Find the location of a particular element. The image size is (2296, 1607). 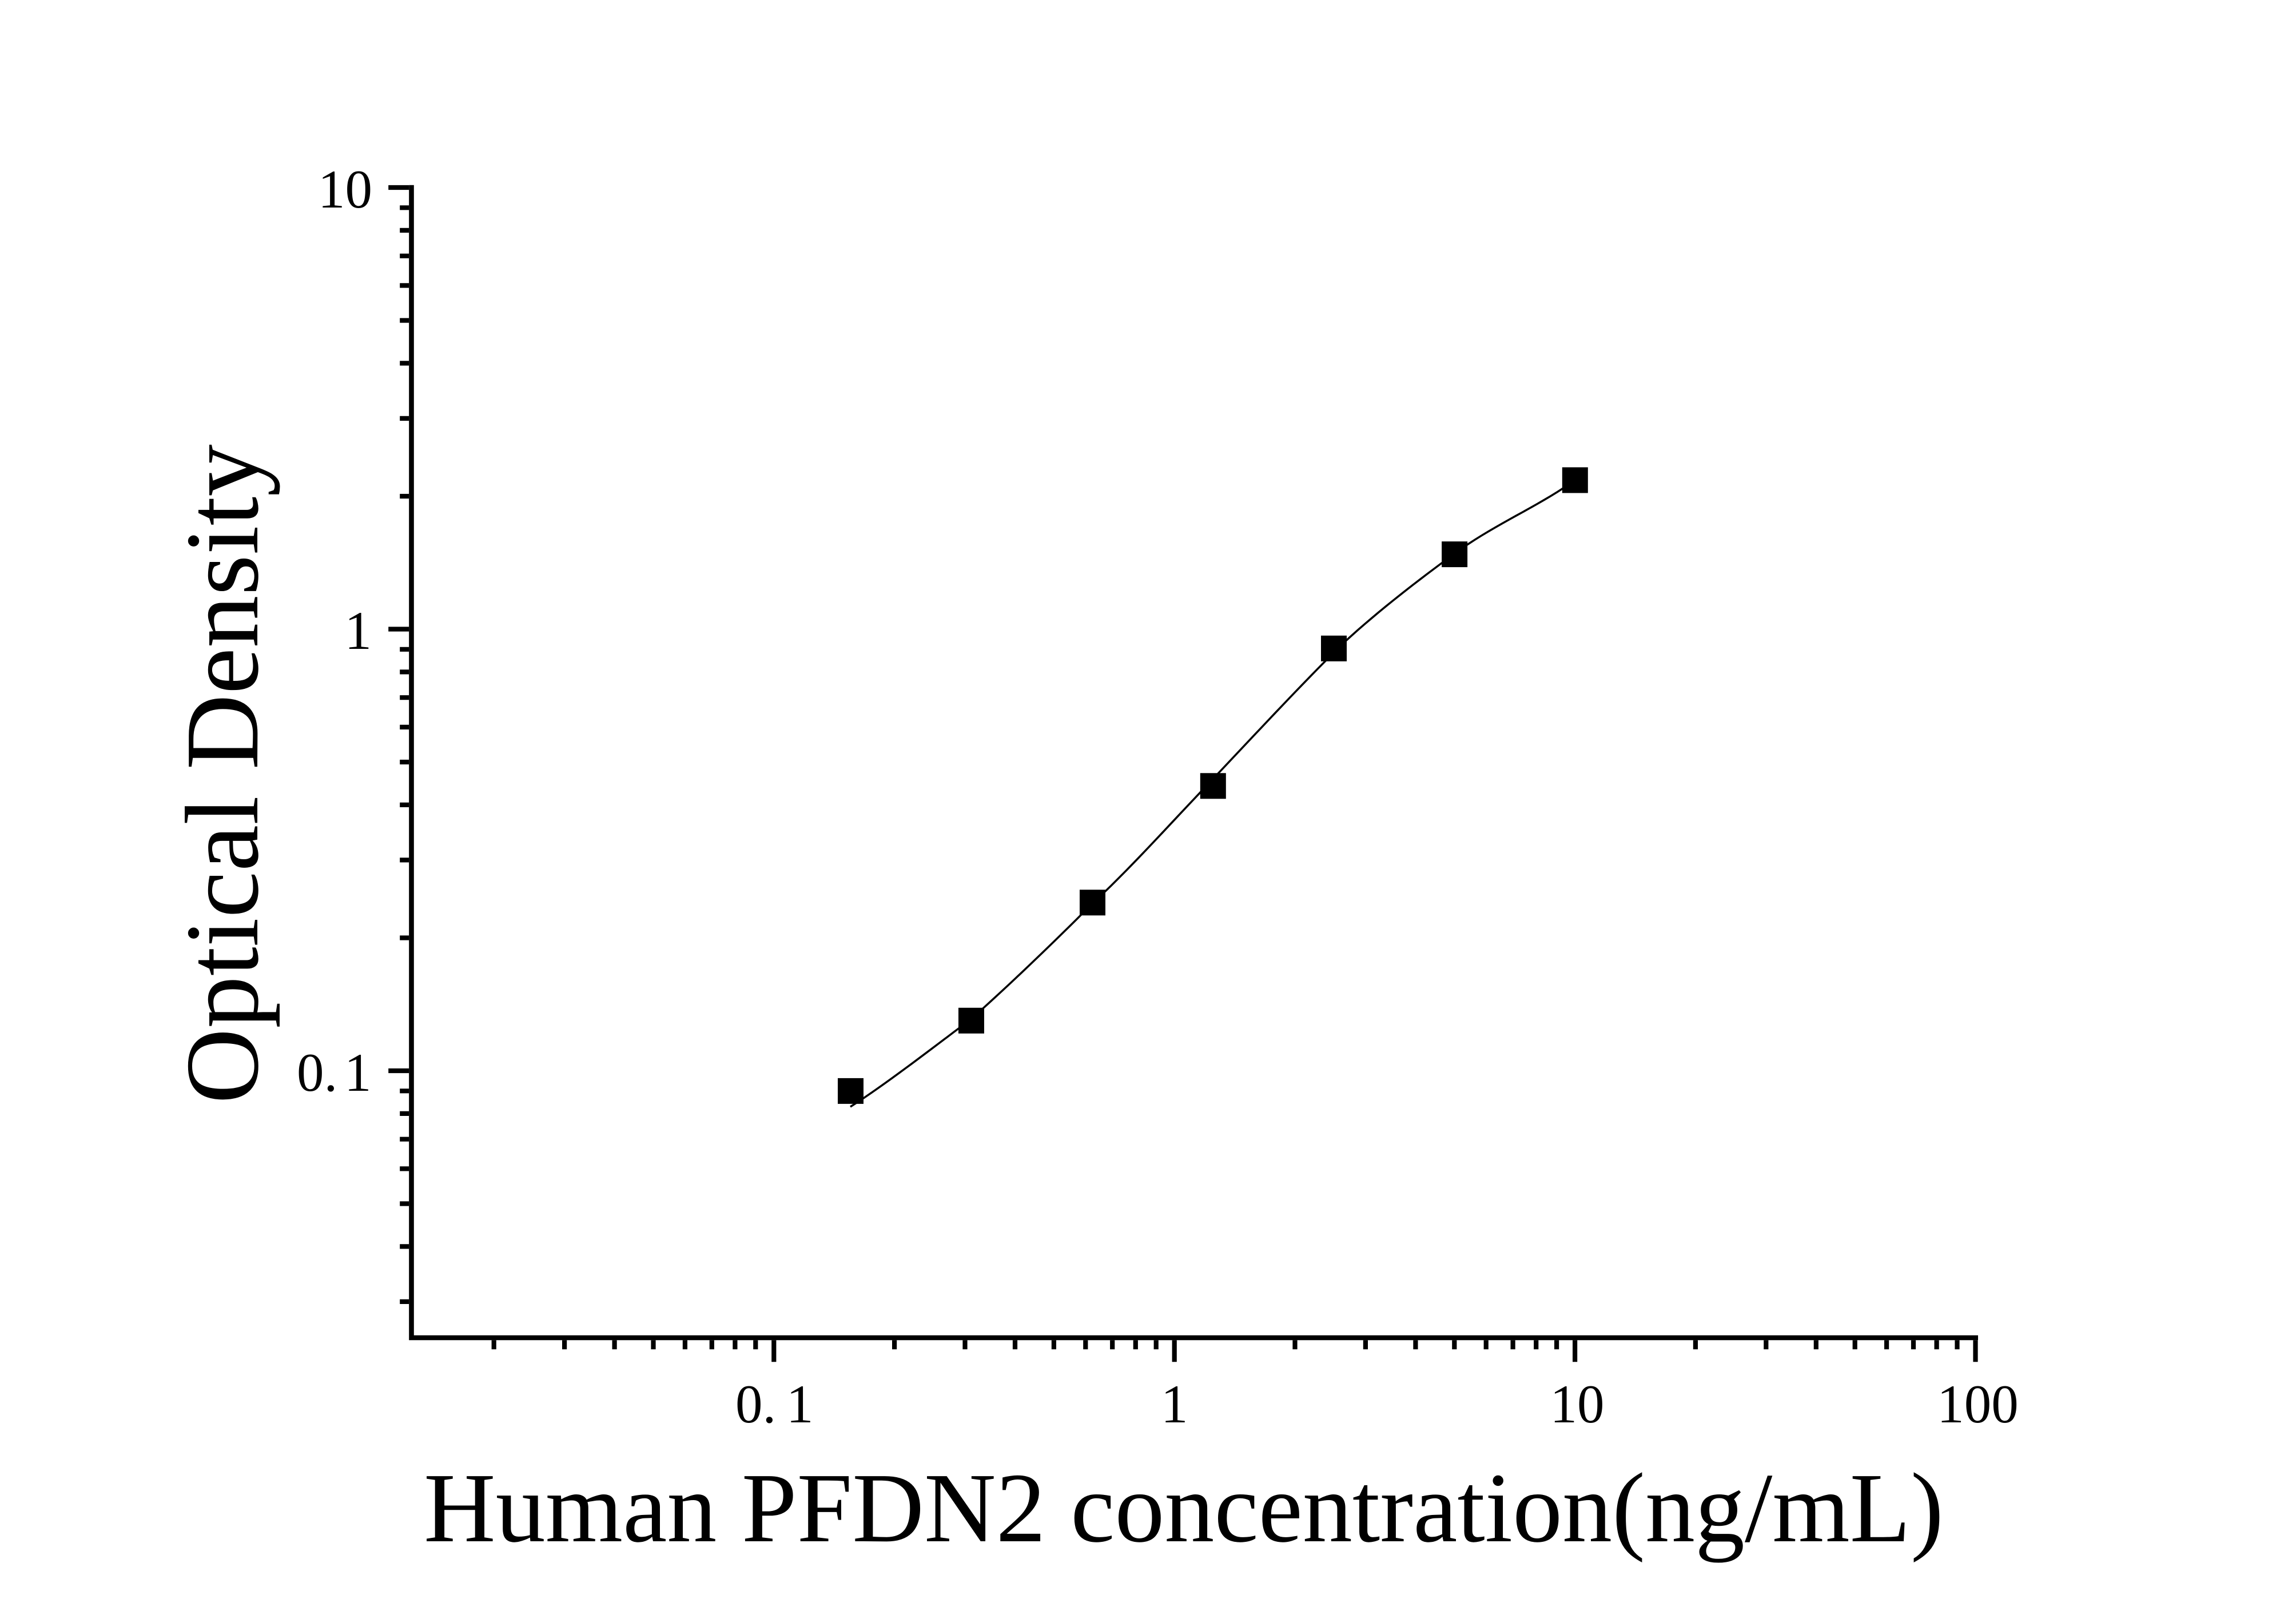

svg-text:Human PFDN2 concentration(ng/m: Human PFDN2 concentration(ng/mL) is located at coordinates (1184, 1508).